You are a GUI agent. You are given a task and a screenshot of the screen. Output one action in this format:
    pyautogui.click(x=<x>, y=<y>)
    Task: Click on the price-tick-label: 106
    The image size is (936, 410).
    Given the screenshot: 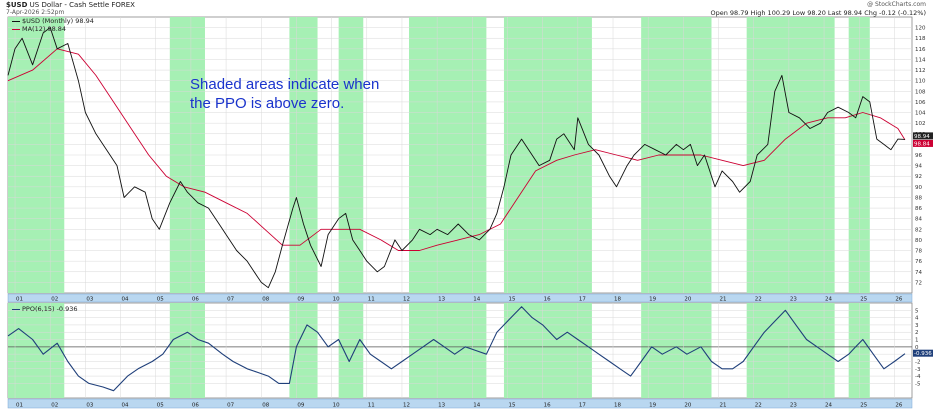 What is the action you would take?
    pyautogui.click(x=920, y=103)
    